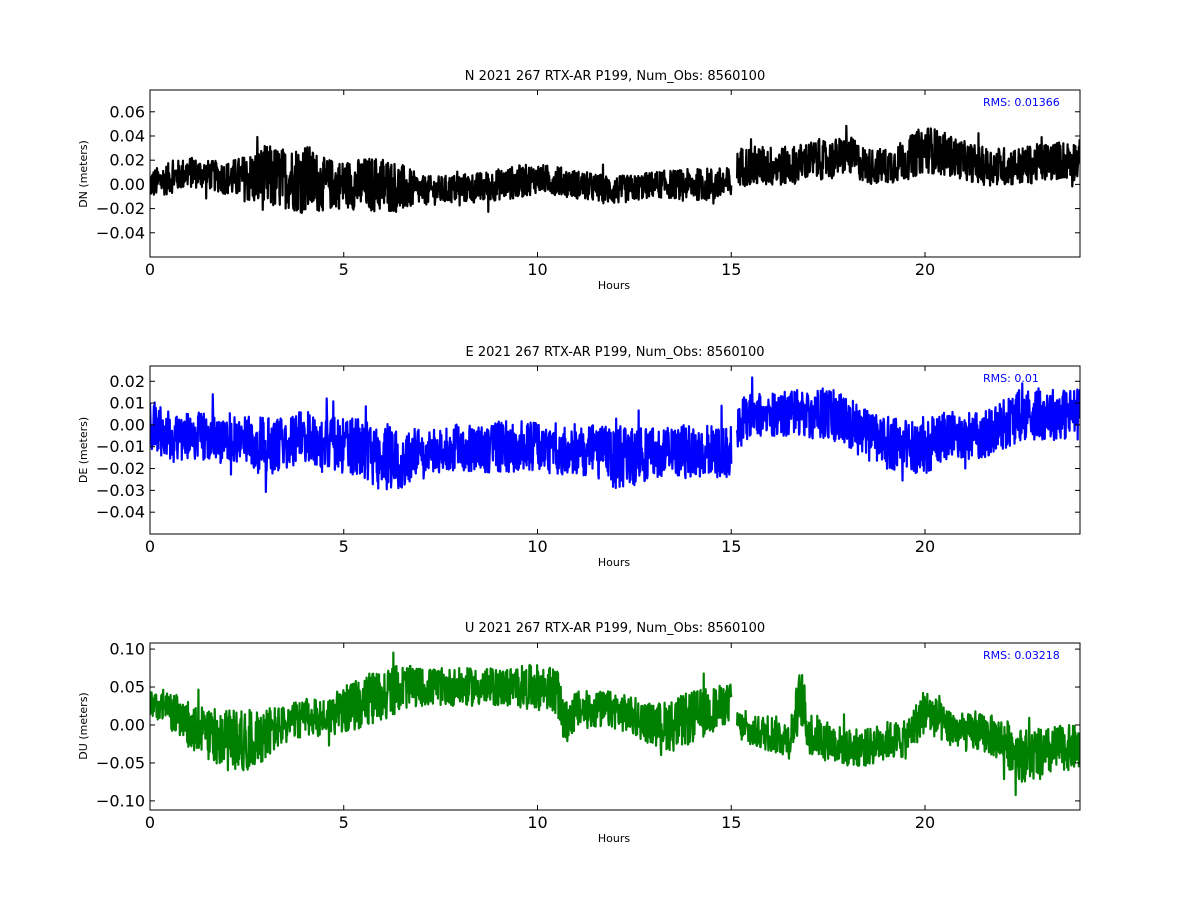 The width and height of the screenshot is (1200, 900). What do you see at coordinates (537, 546) in the screenshot?
I see `east-x-tick-label: 10` at bounding box center [537, 546].